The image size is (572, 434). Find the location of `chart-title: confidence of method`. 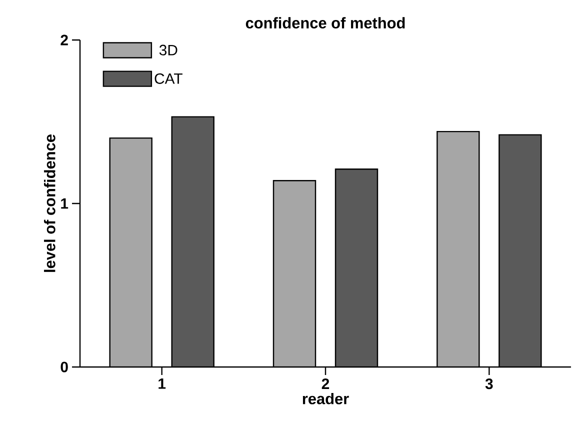

chart-title: confidence of method is located at coordinates (325, 22).